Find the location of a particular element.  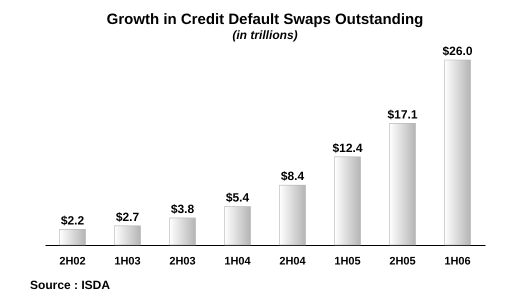

data-label: $26.0 is located at coordinates (457, 51).